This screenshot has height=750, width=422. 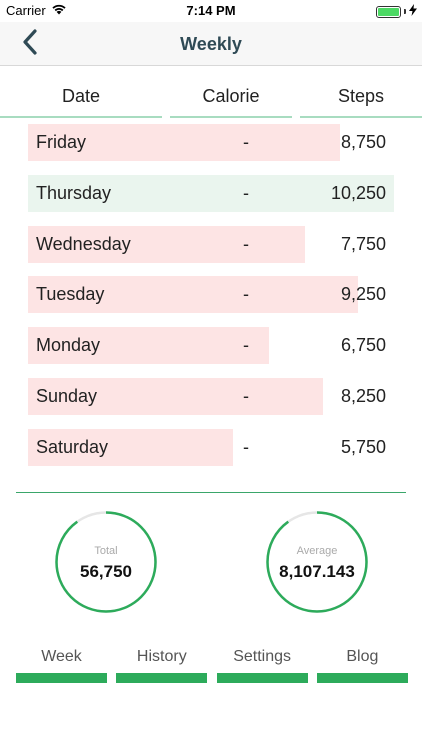 I want to click on row-day: Tuesday, so click(x=70, y=294).